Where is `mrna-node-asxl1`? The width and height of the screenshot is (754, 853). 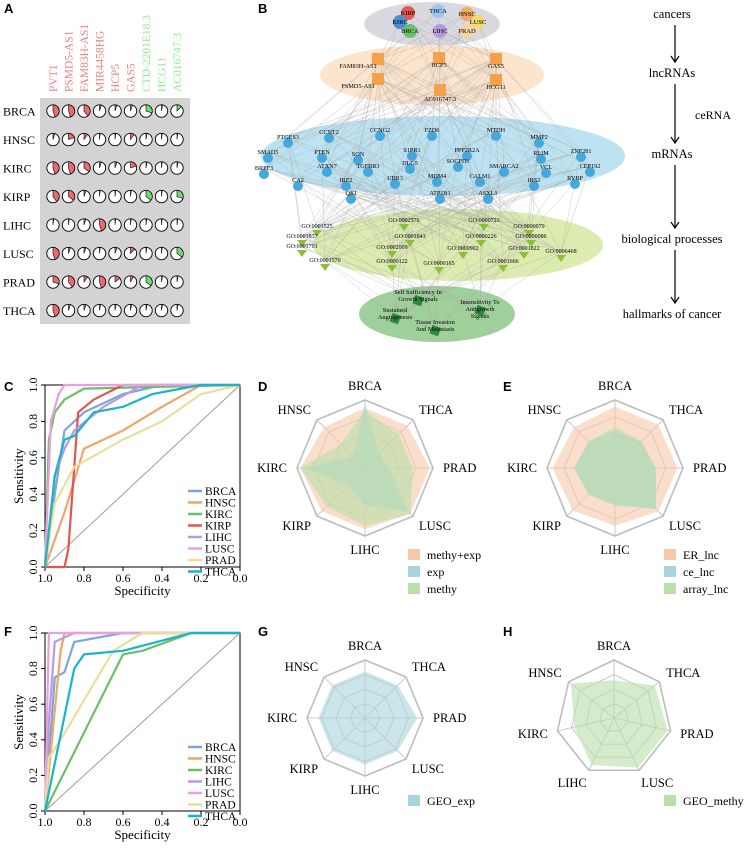 mrna-node-asxl1 is located at coordinates (488, 199).